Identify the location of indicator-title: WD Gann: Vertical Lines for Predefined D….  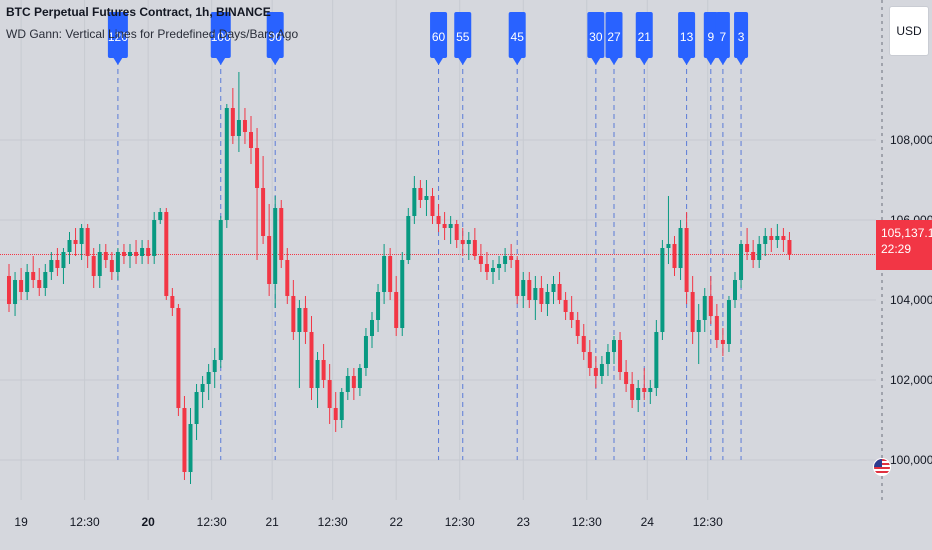
(152, 34).